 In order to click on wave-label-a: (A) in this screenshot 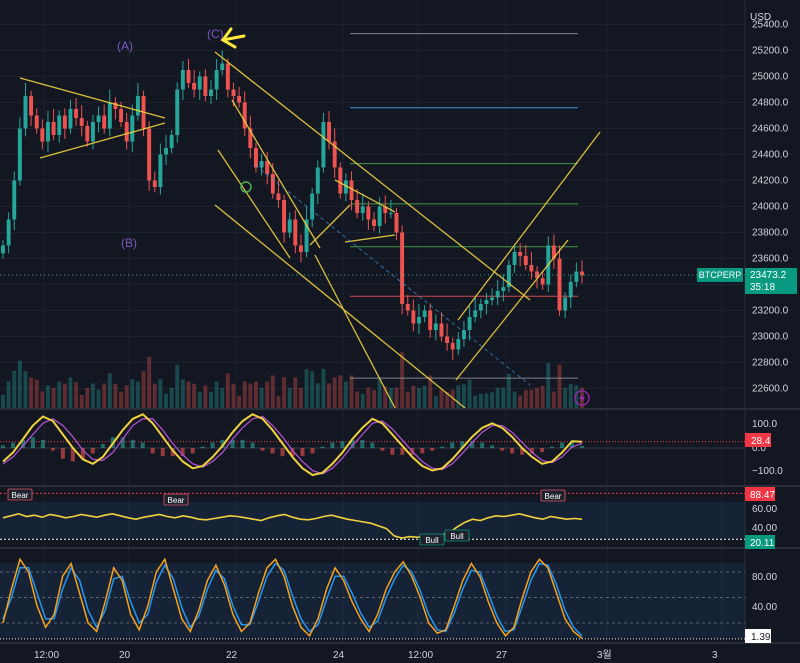, I will do `click(125, 46)`.